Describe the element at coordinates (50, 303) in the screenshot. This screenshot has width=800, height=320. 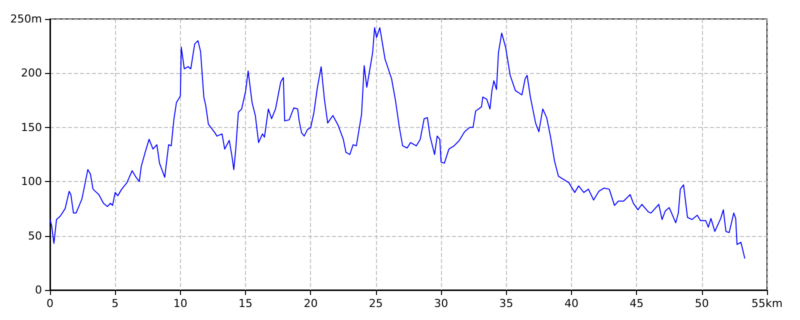
I see `x-tick-label: 0` at that location.